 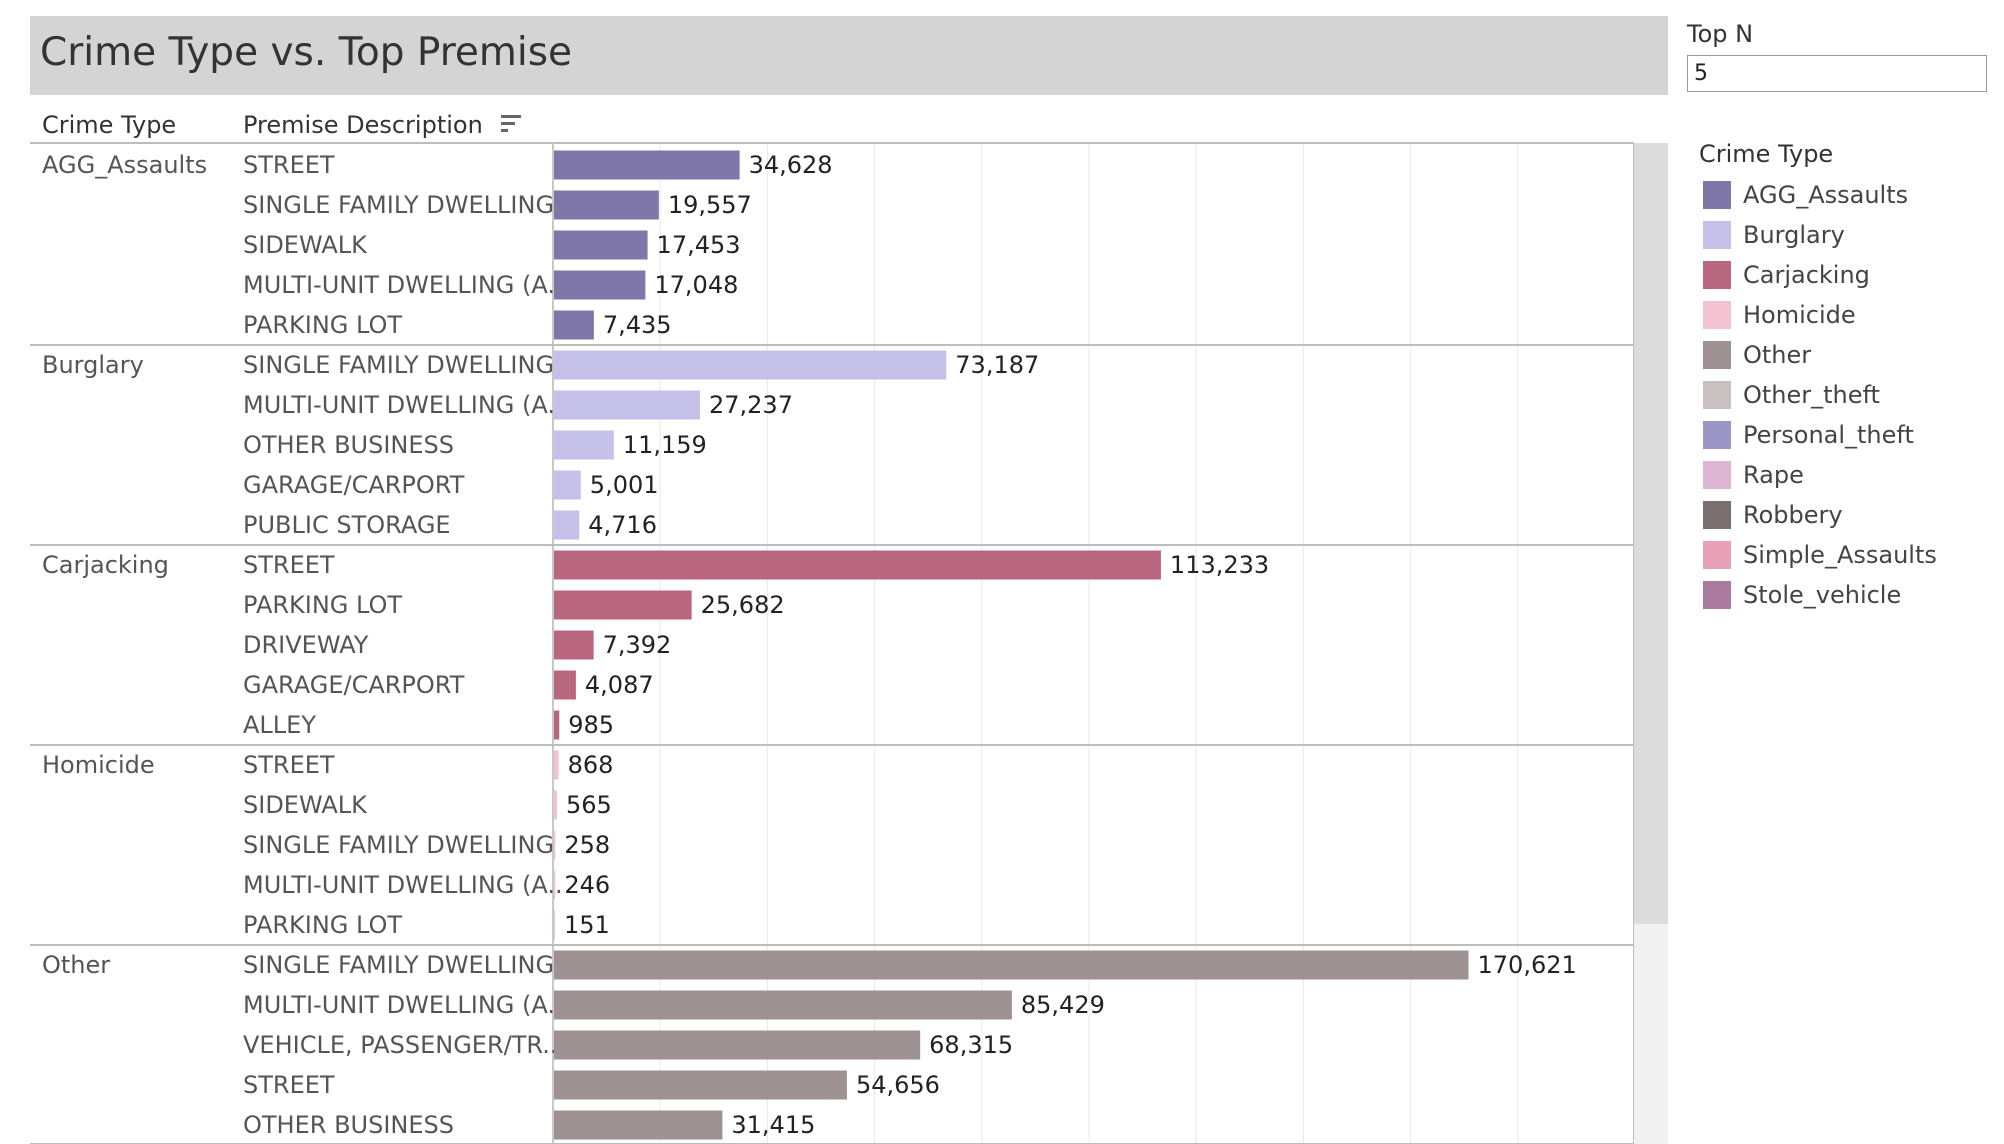 I want to click on legend-label: Other, so click(x=1777, y=355).